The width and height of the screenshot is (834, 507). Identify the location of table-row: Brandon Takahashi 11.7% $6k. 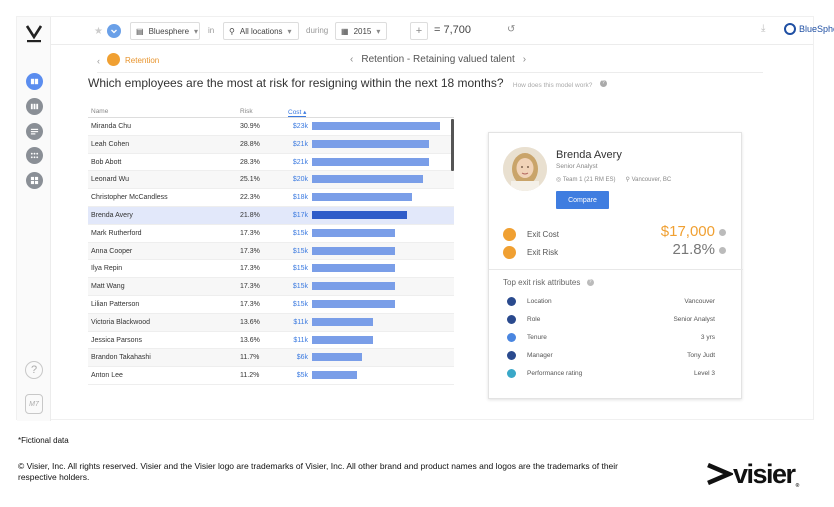
(271, 358).